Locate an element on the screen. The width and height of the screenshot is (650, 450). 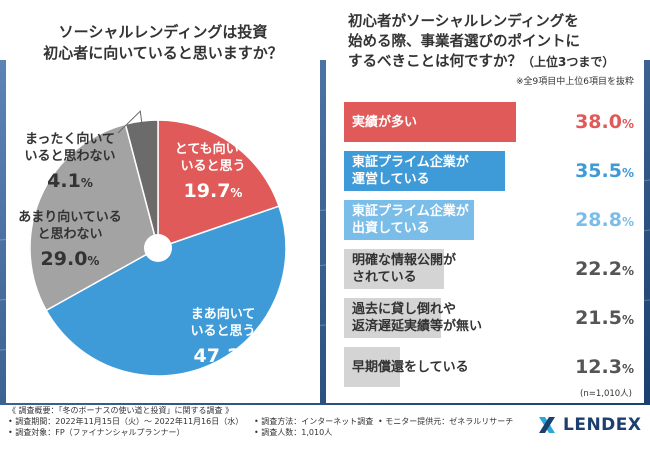
bar-label-2-line-1: 東証プライム企業が is located at coordinates (410, 162).